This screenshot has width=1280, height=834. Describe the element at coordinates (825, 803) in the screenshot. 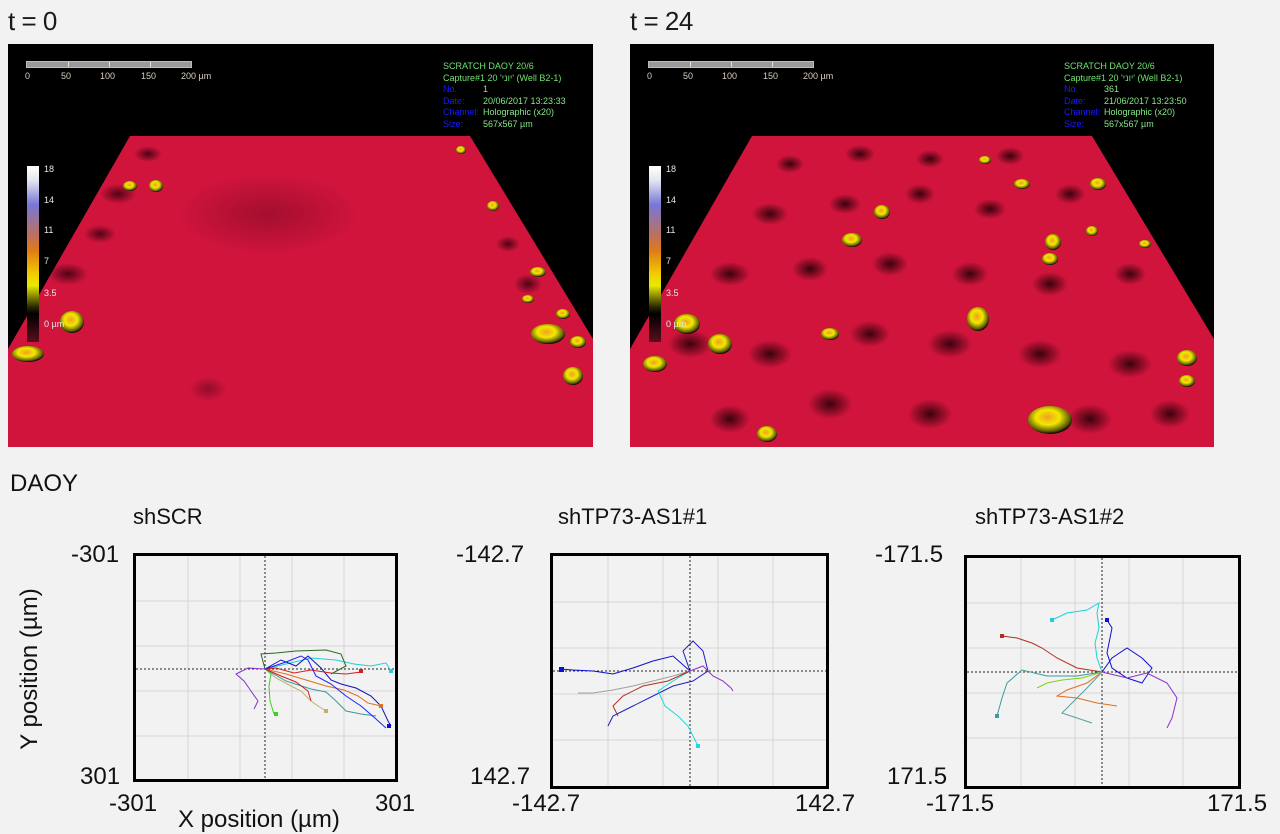

I see `x-tick-right: 142.7` at that location.